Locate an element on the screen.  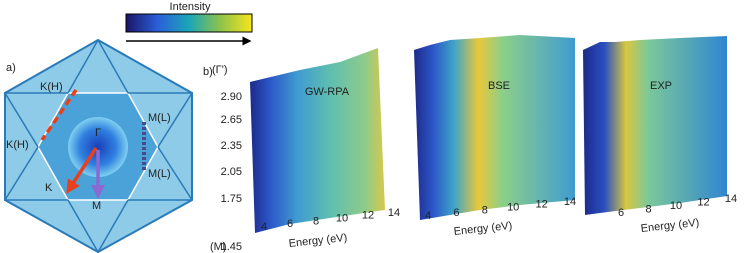
plot-title: EXP is located at coordinates (661, 86).